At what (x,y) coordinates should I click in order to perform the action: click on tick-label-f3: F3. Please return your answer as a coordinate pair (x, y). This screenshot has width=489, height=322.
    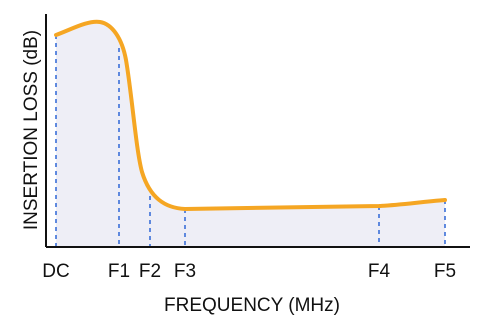
    Looking at the image, I should click on (185, 271).